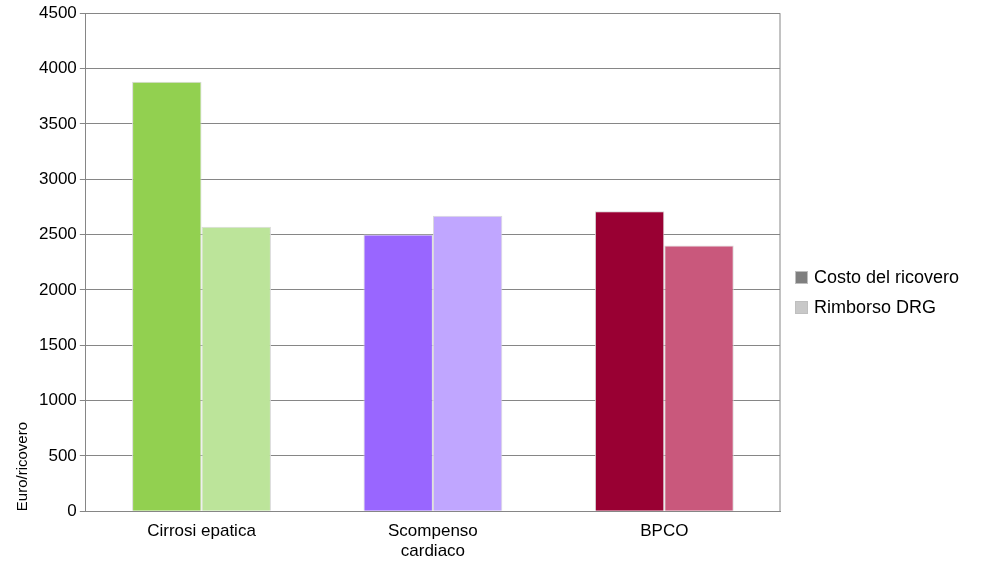 The image size is (1001, 577). I want to click on y-tick-label: 0, so click(72, 510).